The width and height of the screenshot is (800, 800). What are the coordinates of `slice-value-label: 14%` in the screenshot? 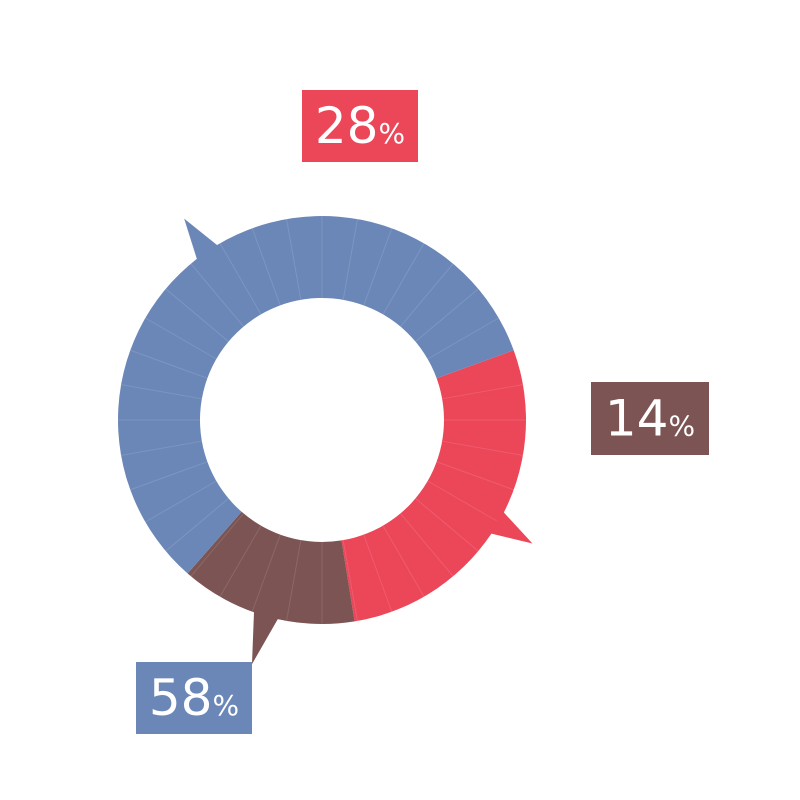 It's located at (650, 419).